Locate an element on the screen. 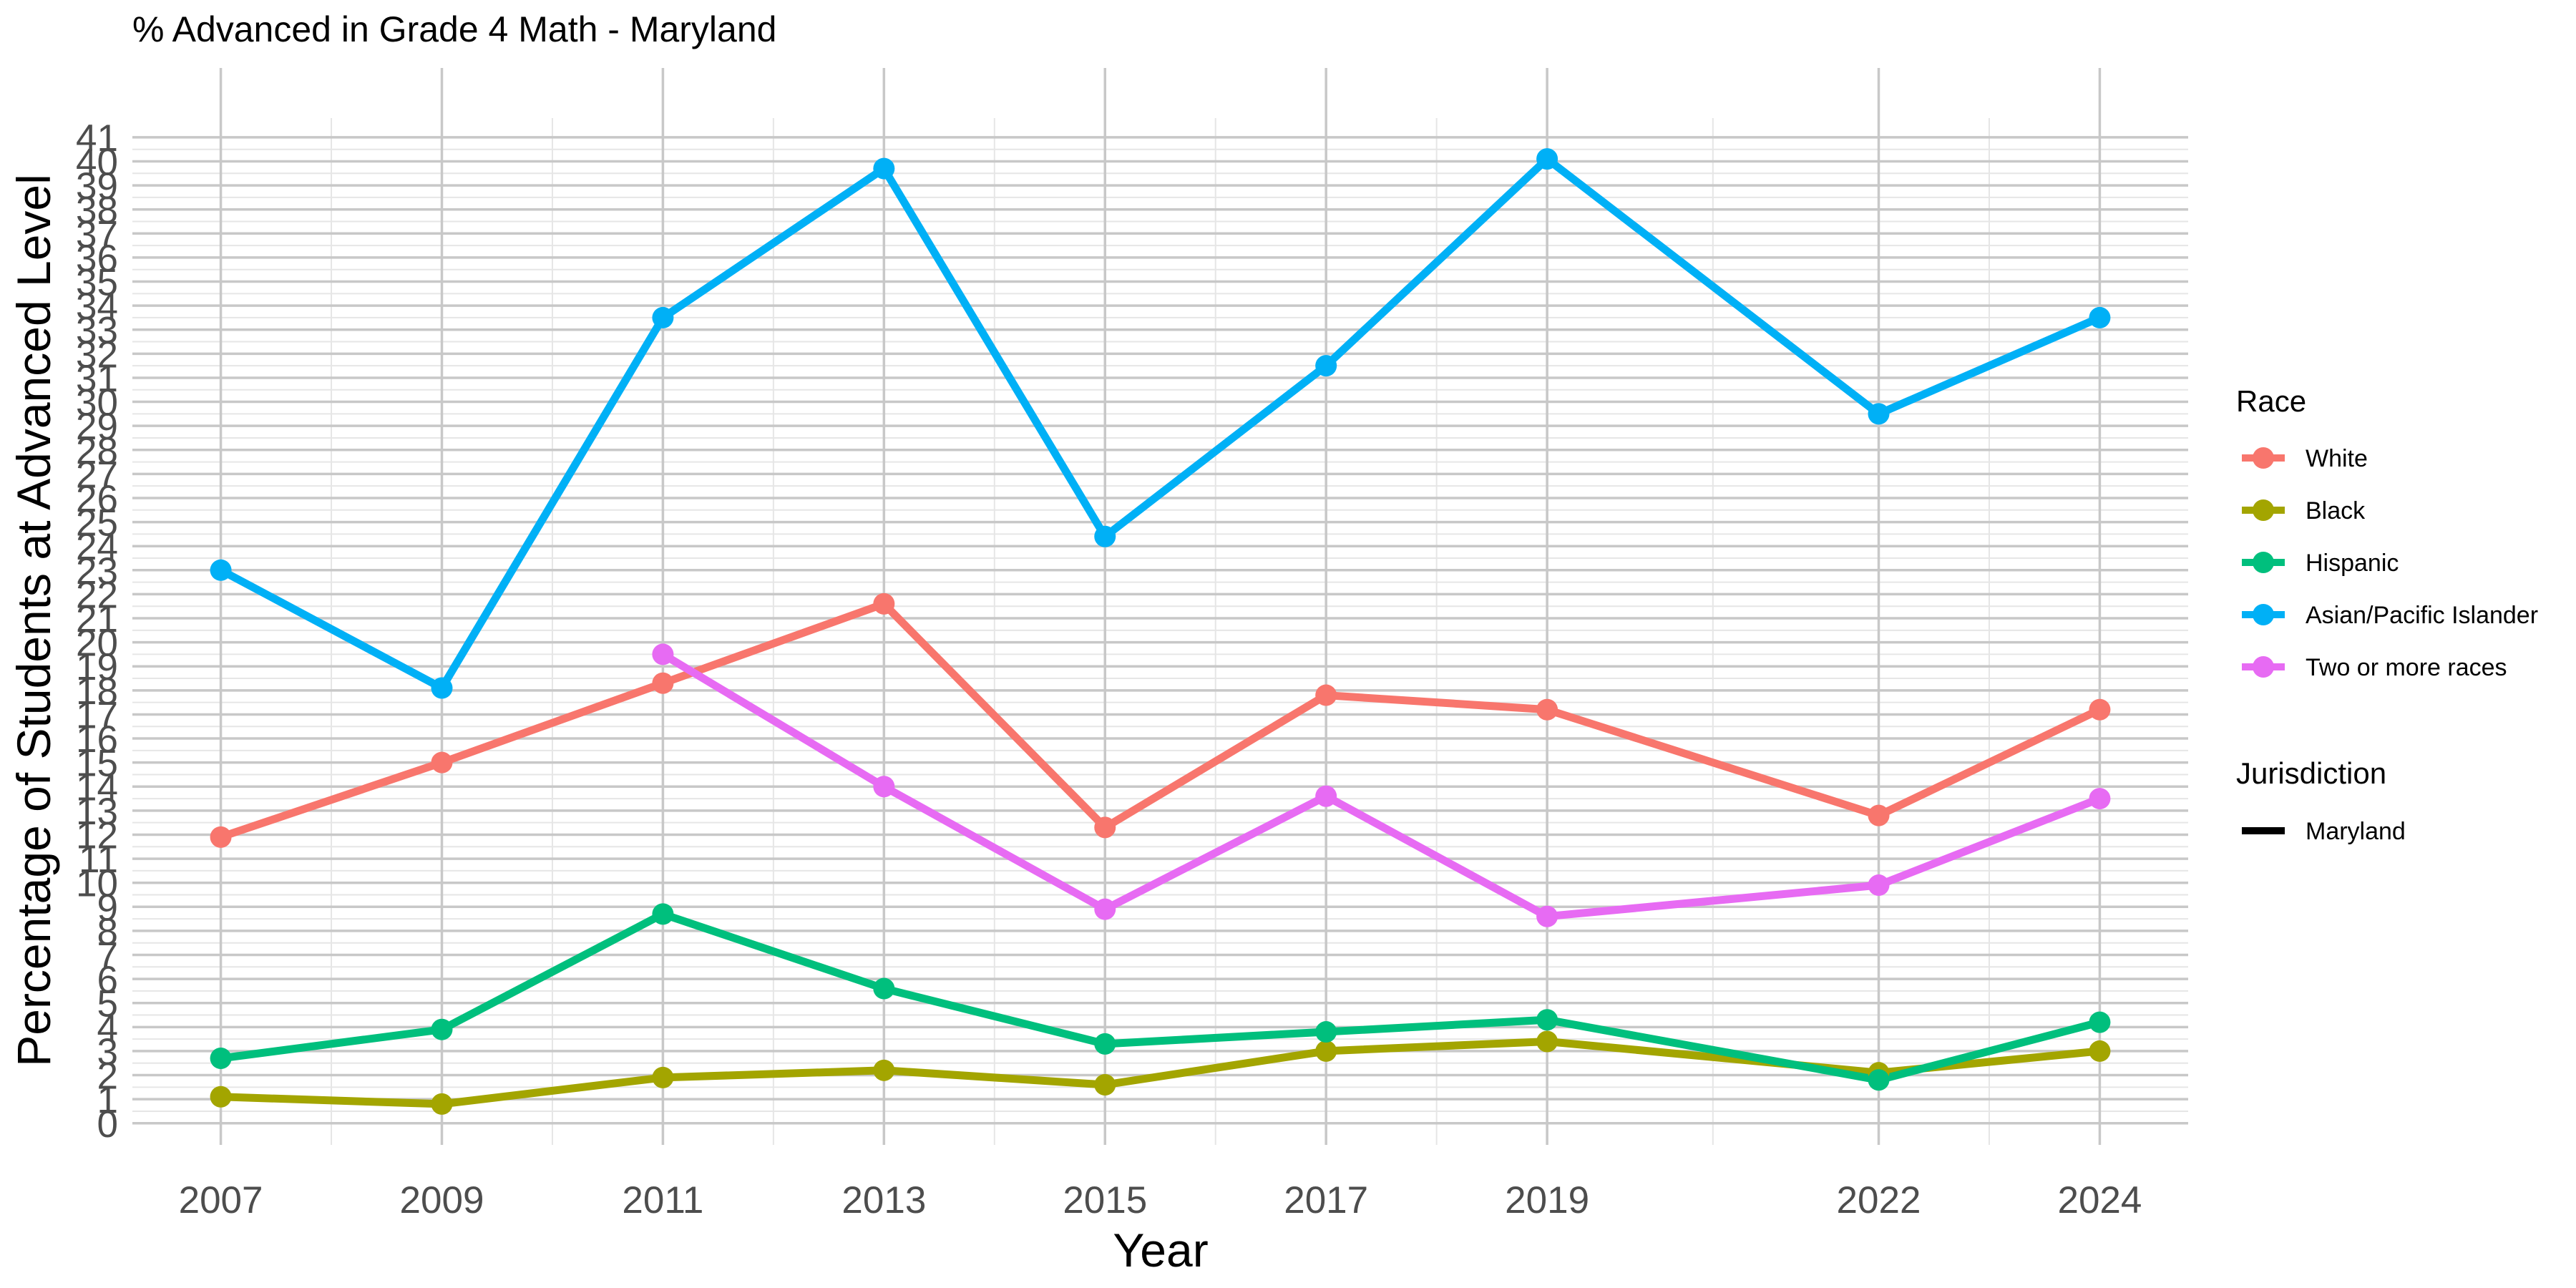 The image size is (2576, 1288). y-tick-label: 37 is located at coordinates (97, 234).